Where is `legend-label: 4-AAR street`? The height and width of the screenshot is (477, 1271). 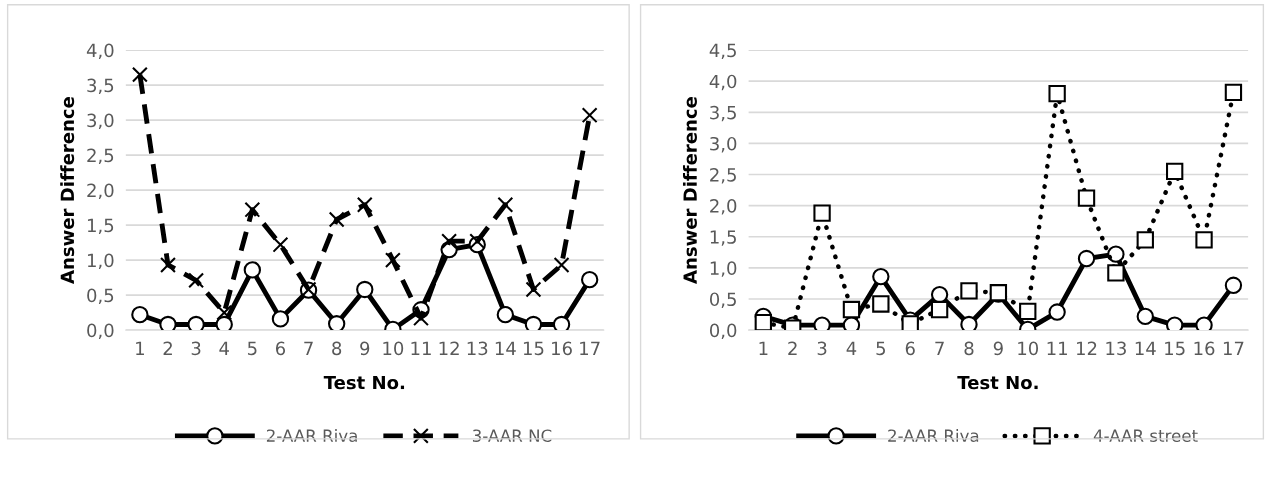
legend-label: 4-AAR street is located at coordinates (1145, 435).